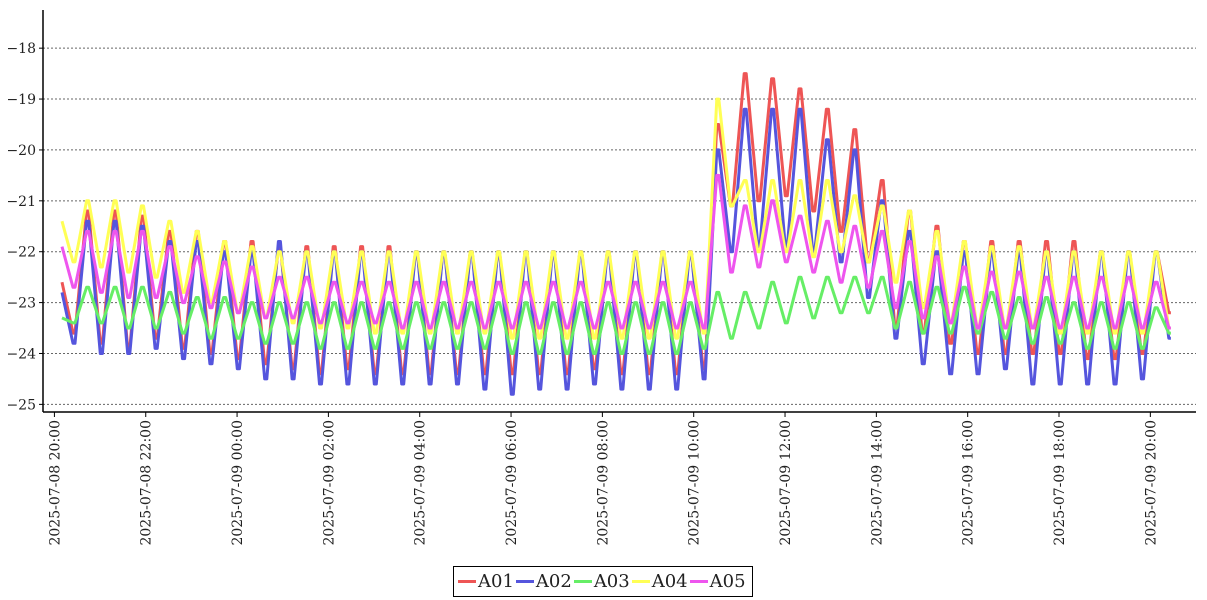 The image size is (1207, 600). I want to click on legend-item: A04, so click(659, 581).